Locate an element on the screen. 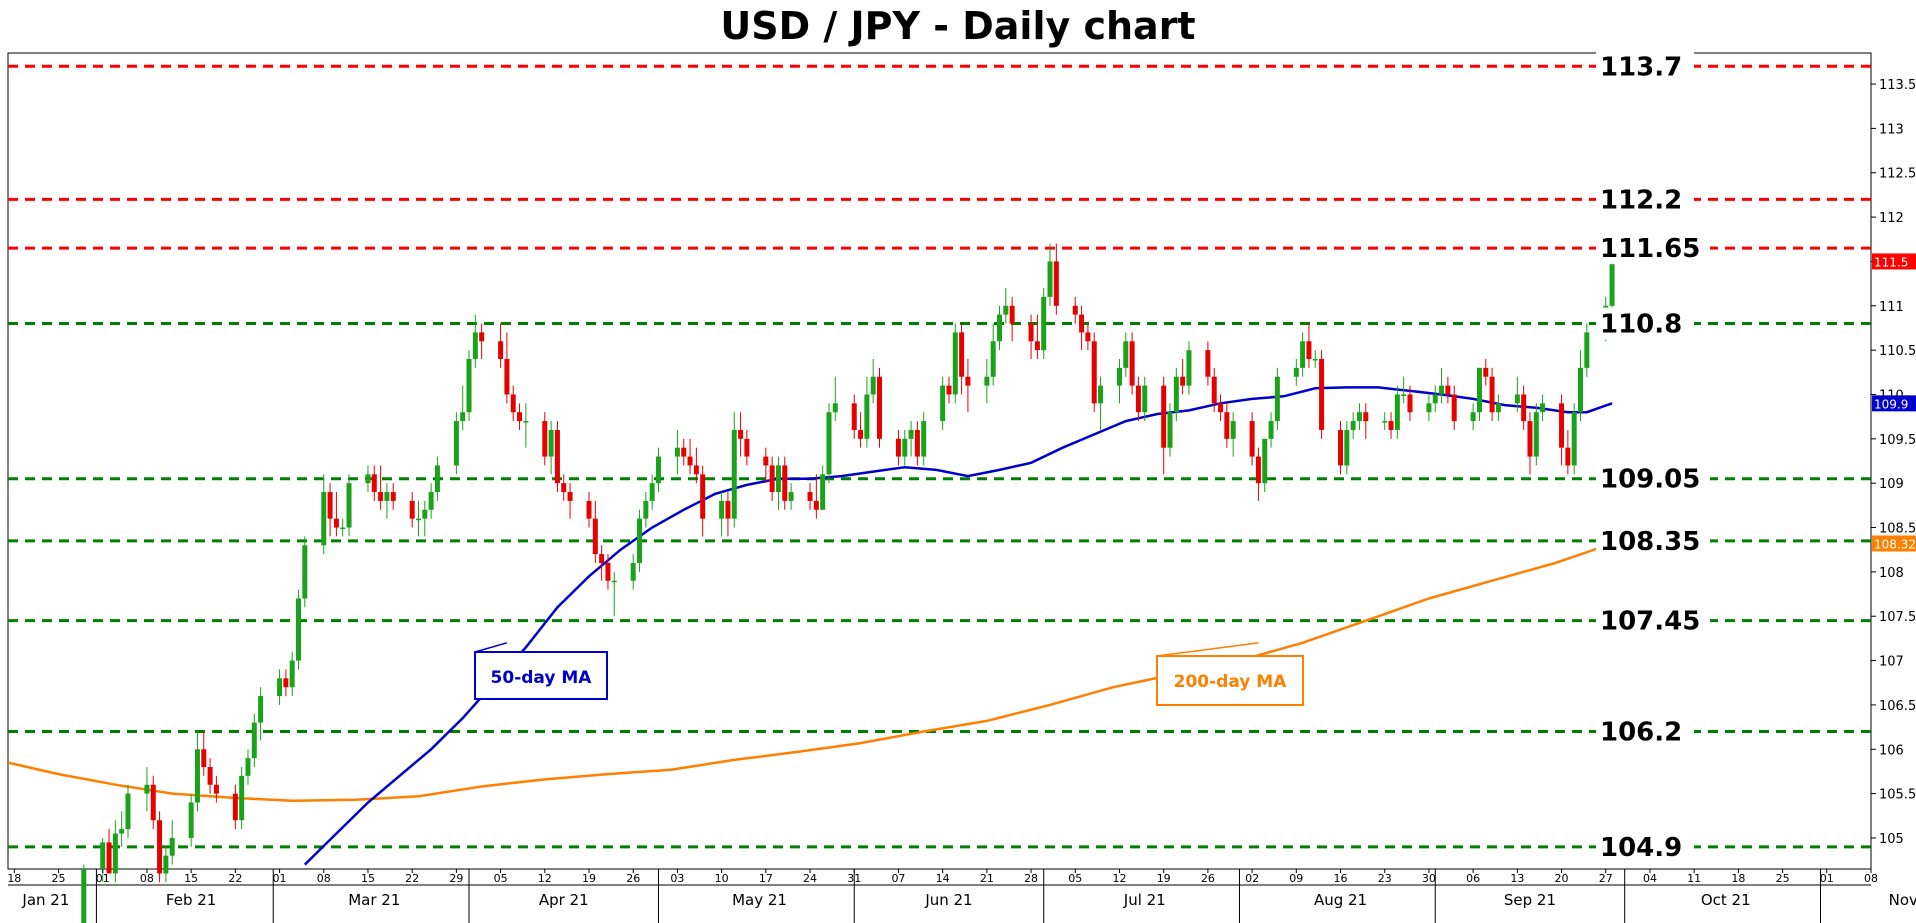 This screenshot has height=923, width=1916. x-month-label: Jun 21 is located at coordinates (948, 900).